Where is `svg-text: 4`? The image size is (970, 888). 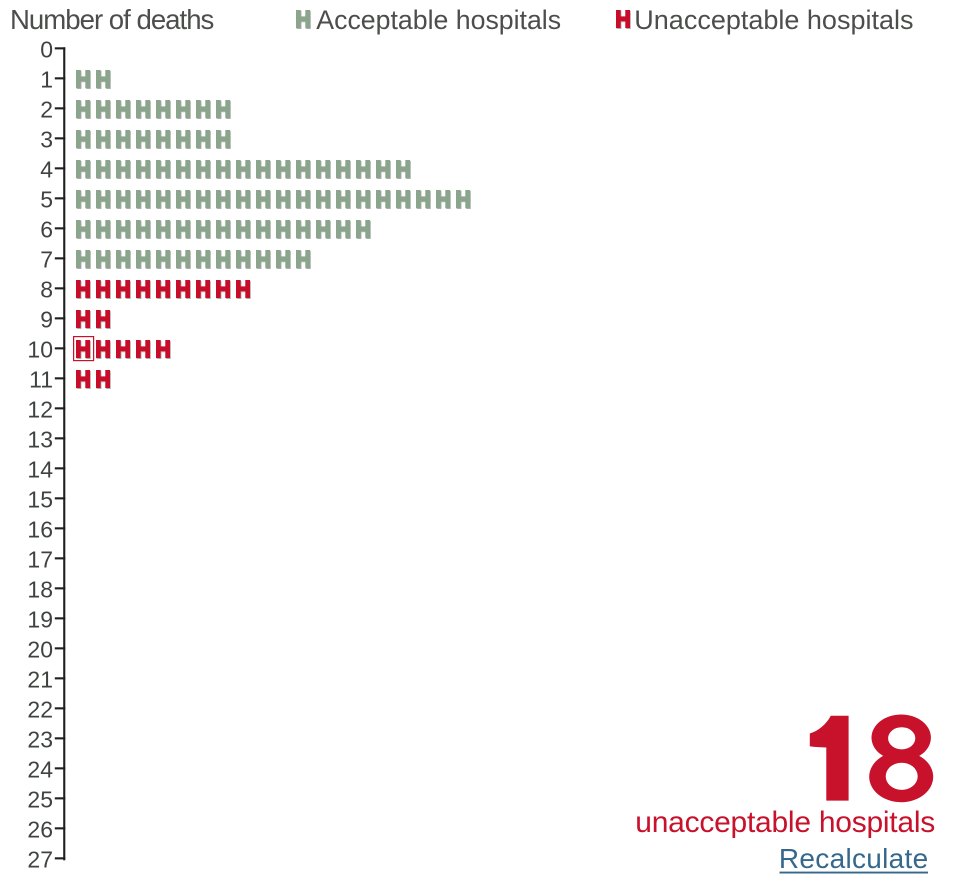 svg-text: 4 is located at coordinates (46, 170).